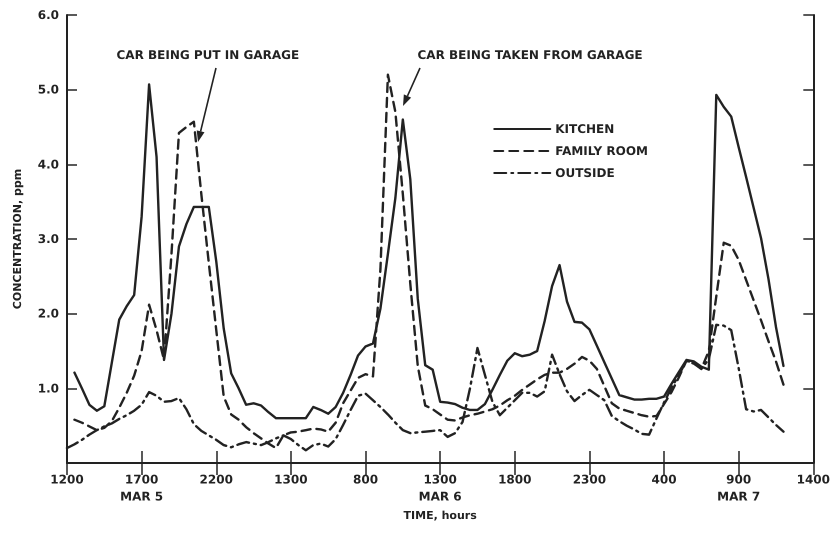 Image resolution: width=833 pixels, height=534 pixels. I want to click on x-tick-label: 1800, so click(515, 479).